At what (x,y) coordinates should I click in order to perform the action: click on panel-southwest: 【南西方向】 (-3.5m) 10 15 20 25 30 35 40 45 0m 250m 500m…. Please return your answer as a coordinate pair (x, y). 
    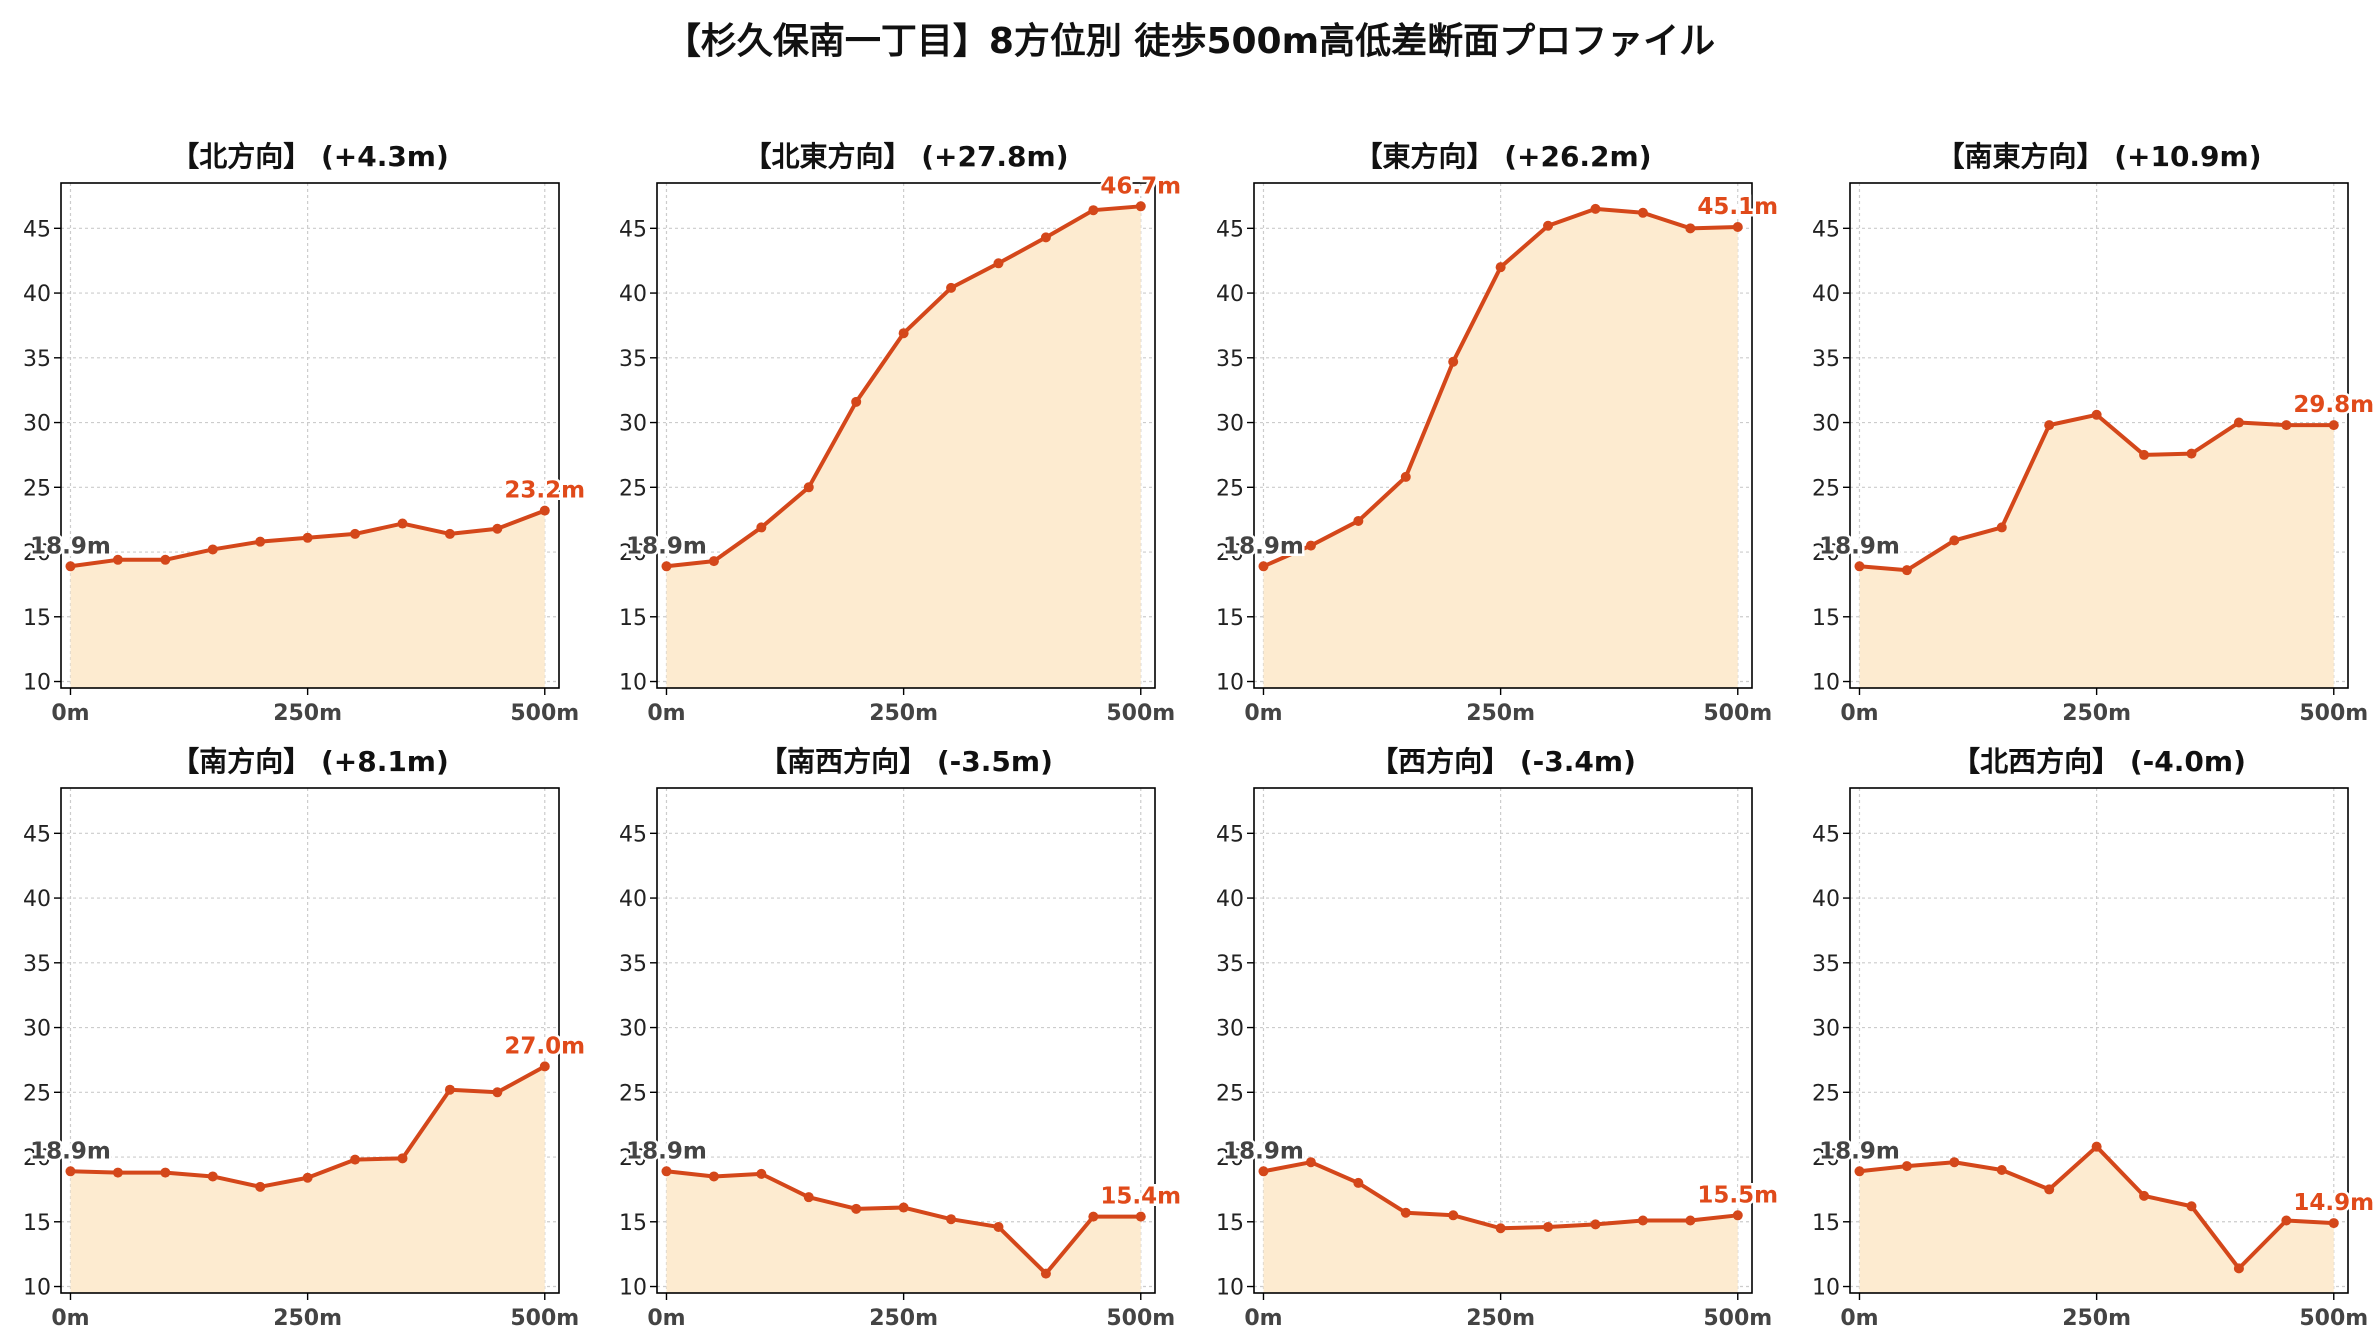
    Looking at the image, I should click on (901, 1038).